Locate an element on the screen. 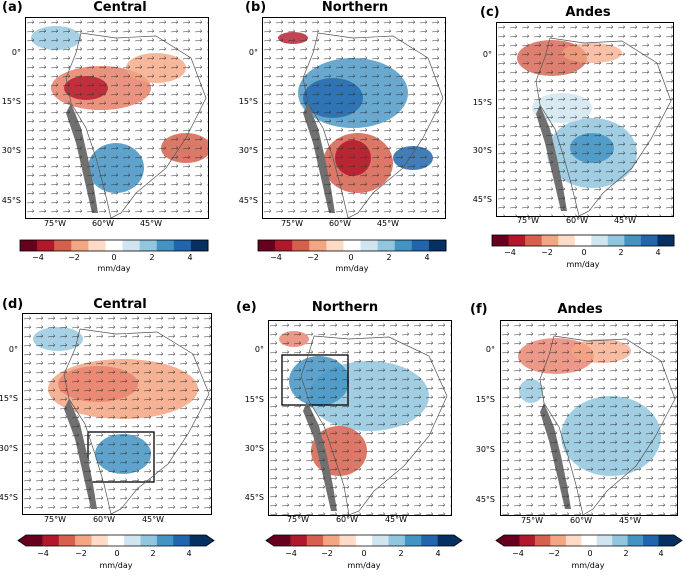  panel-label: (e) is located at coordinates (246, 307).